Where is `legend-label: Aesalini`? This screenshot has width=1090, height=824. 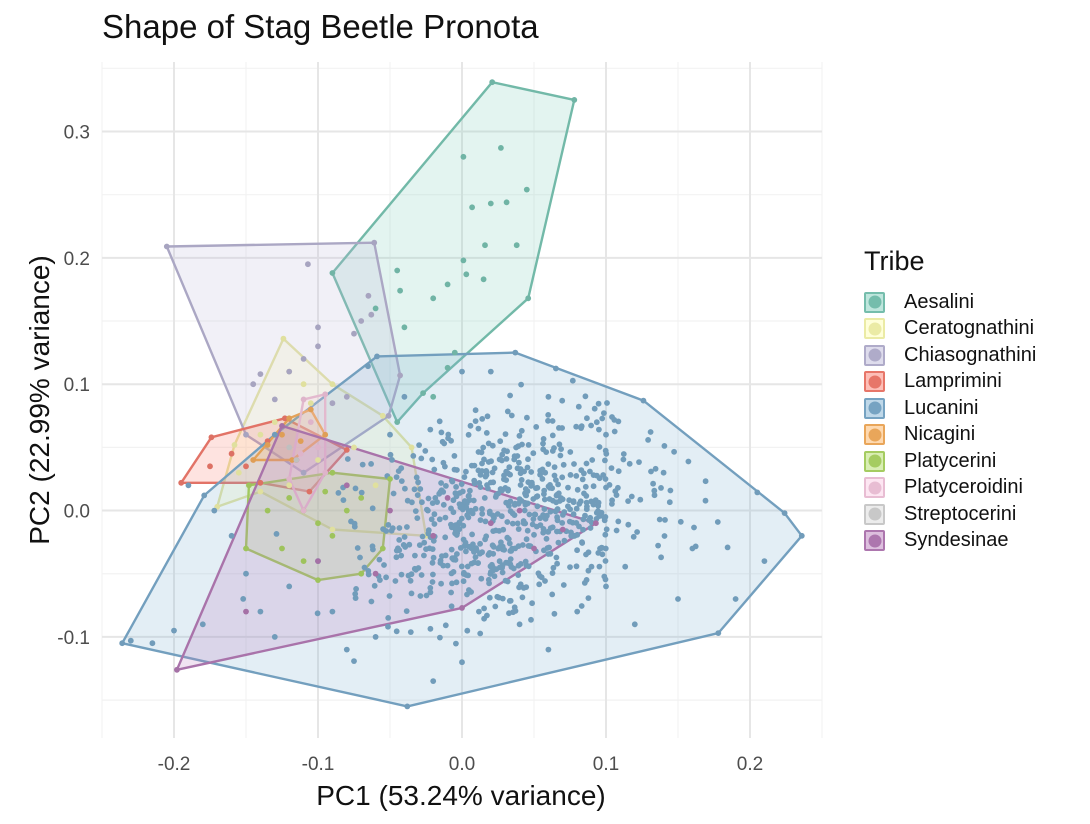
legend-label: Aesalini is located at coordinates (939, 301).